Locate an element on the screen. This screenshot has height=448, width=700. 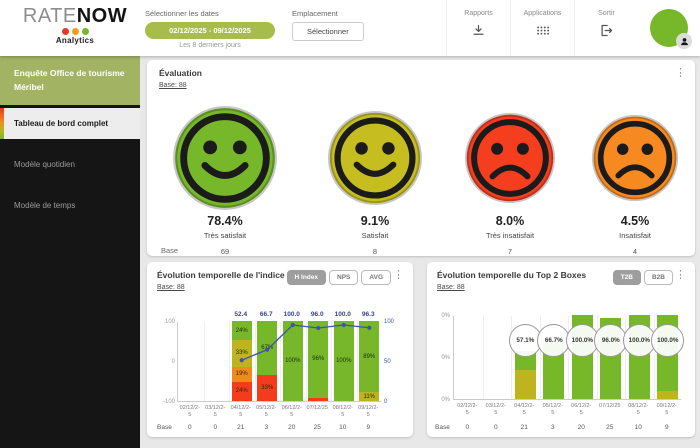
left-axis-tick: 100 is located at coordinates (169, 322).